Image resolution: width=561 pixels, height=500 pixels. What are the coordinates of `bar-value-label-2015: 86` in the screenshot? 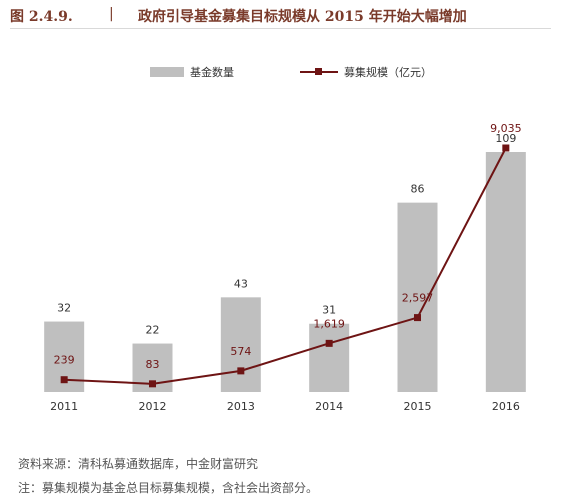 It's located at (418, 189).